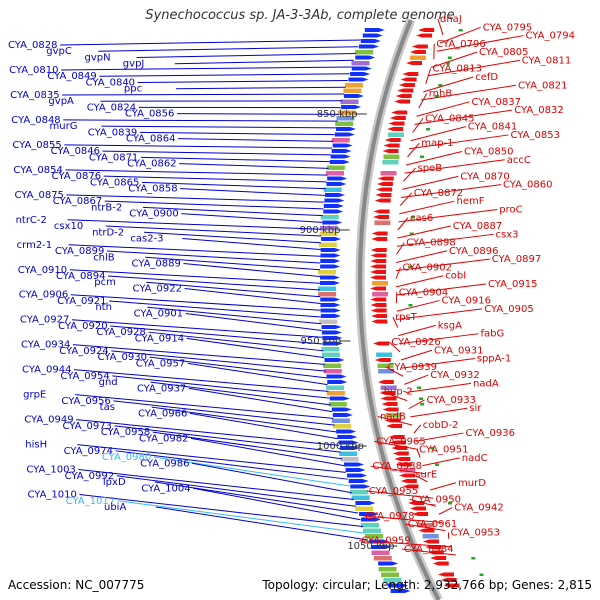 The width and height of the screenshot is (600, 600). I want to click on gene-label: CYA_0974, so click(88, 451).